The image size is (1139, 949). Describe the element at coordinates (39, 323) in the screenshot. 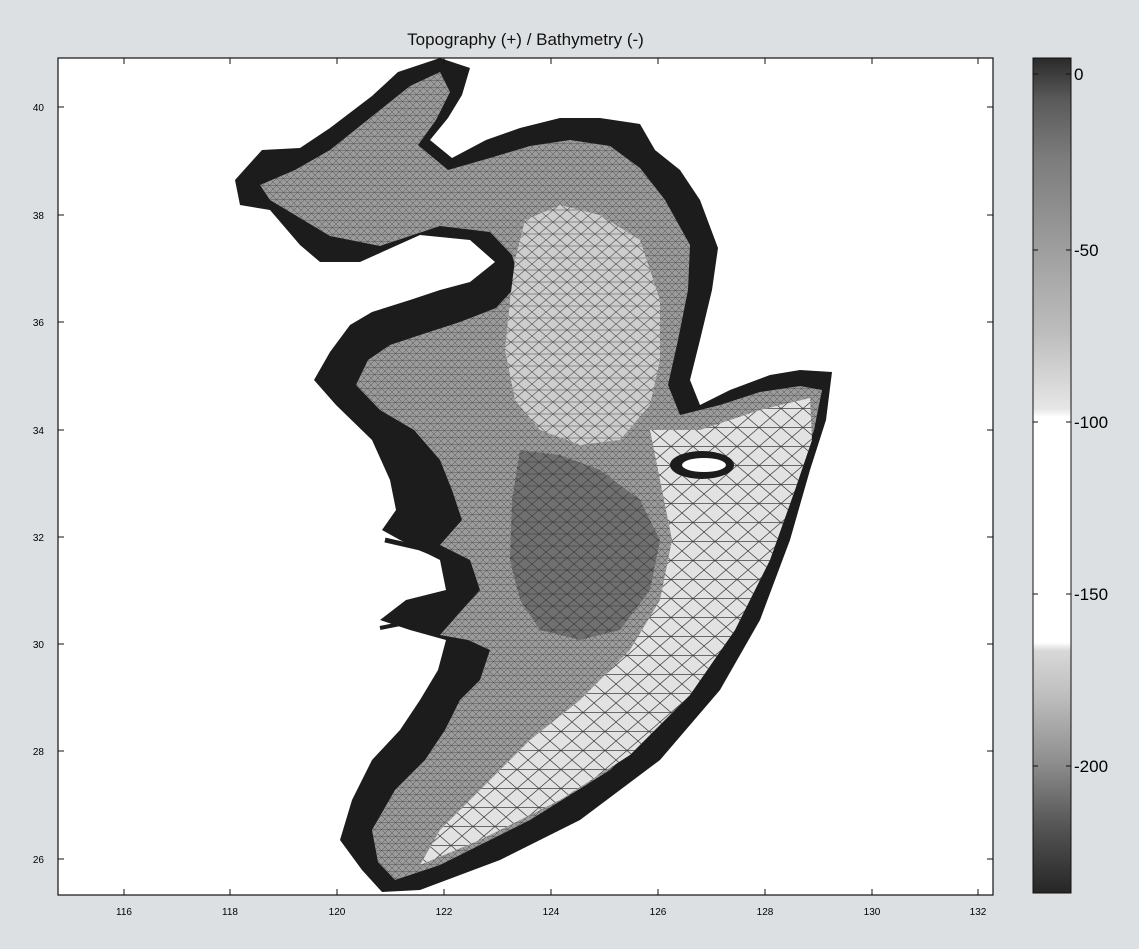

I see `y-tick-label: 36` at that location.